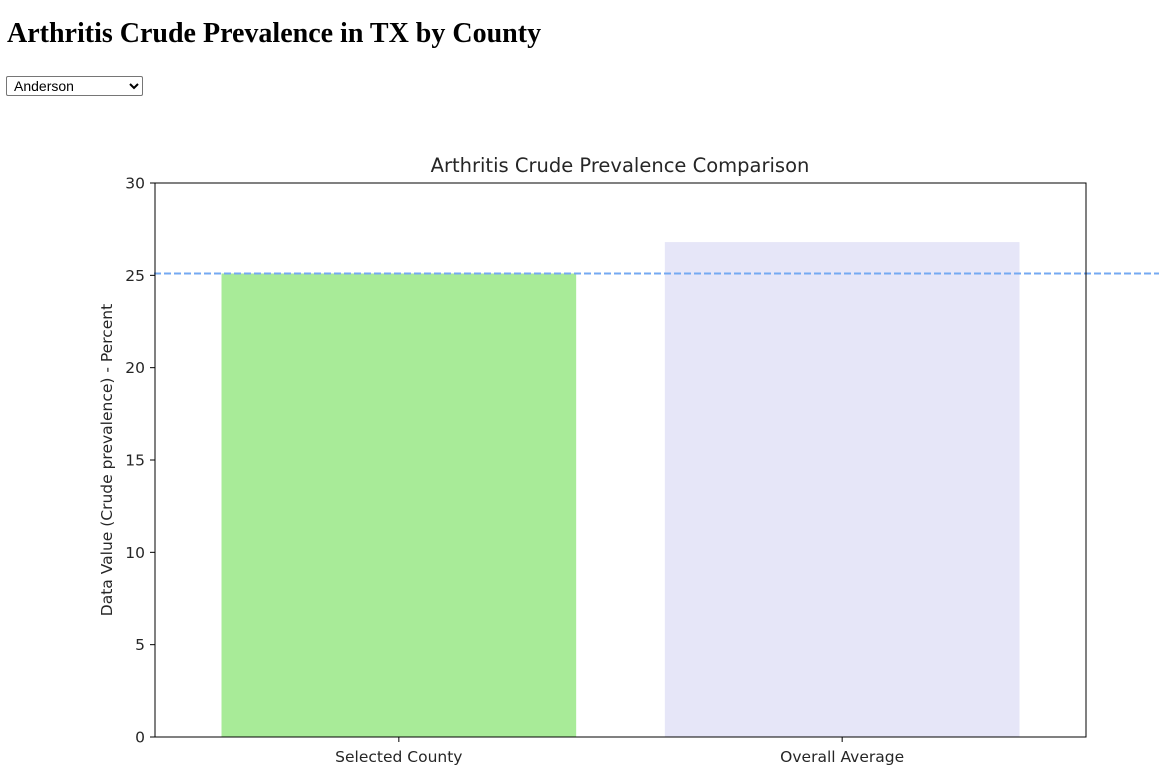 The image size is (1159, 783). What do you see at coordinates (135, 276) in the screenshot?
I see `y-tick-label: 25` at bounding box center [135, 276].